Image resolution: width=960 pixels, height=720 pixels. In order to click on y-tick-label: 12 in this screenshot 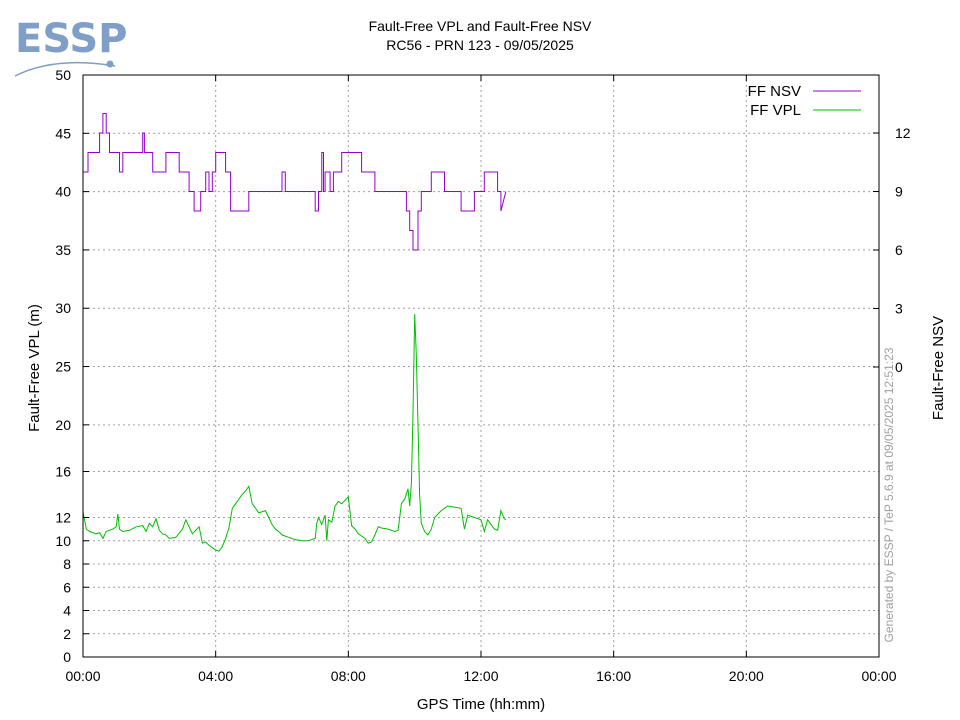, I will do `click(63, 518)`.